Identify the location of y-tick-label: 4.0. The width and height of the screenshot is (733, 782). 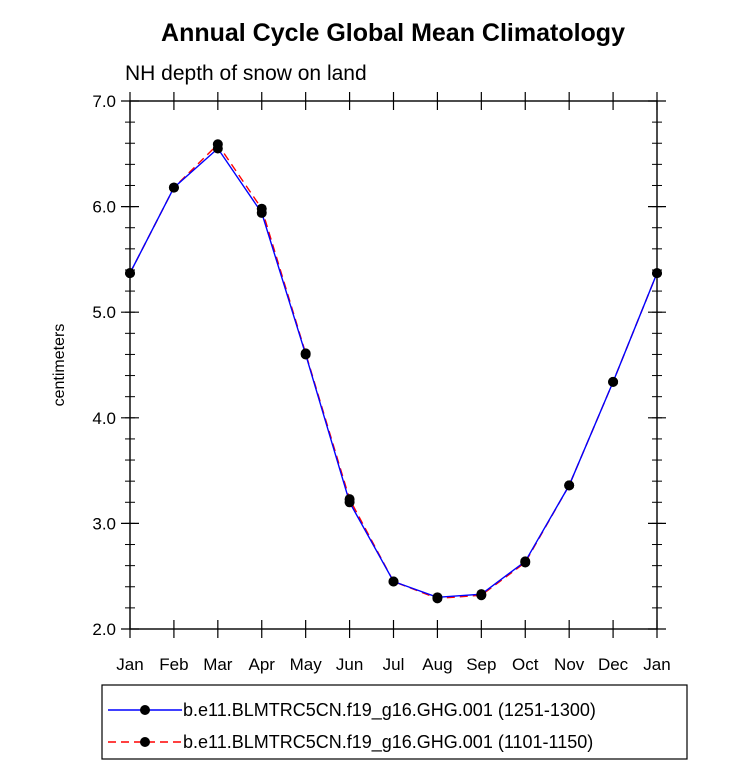
(104, 418).